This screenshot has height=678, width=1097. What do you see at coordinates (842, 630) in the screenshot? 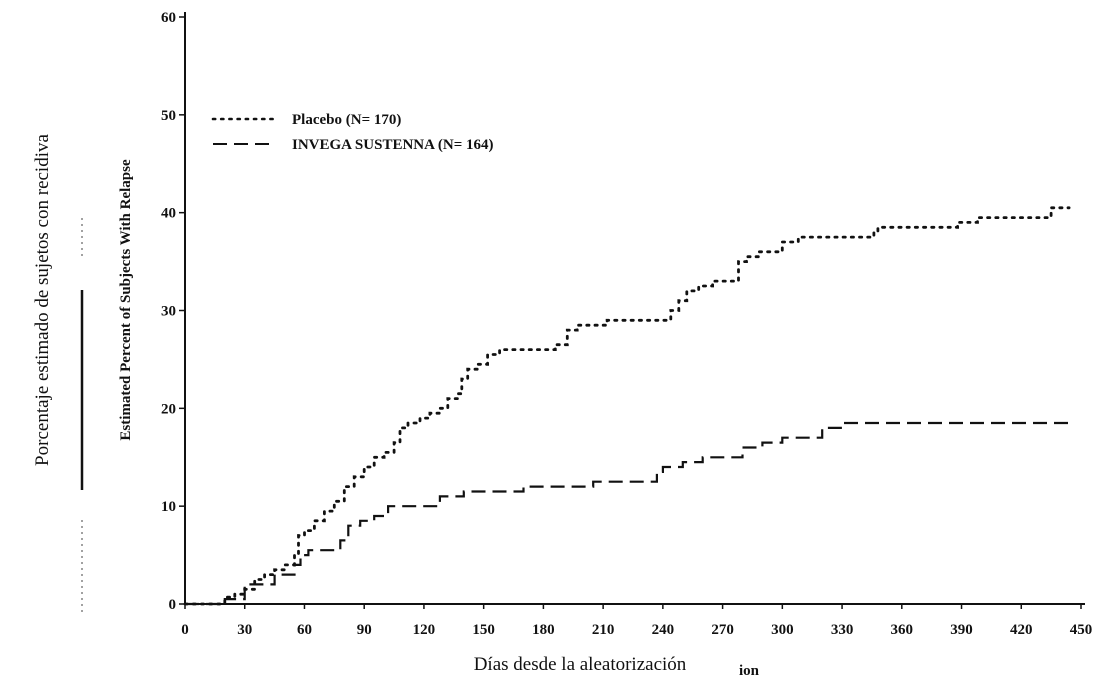
I see `x-tick-label-330: 330` at bounding box center [842, 630].